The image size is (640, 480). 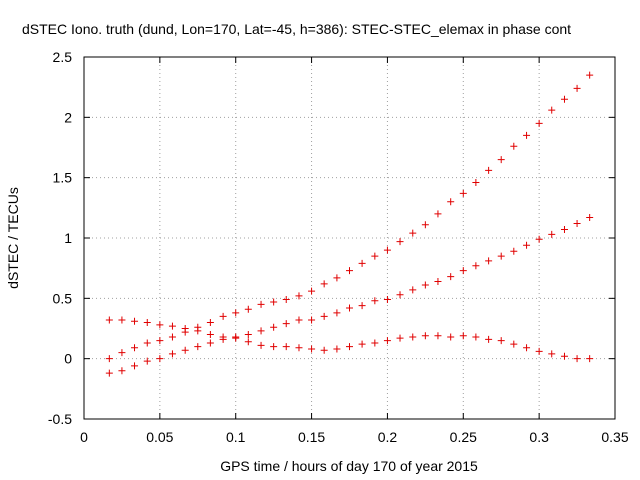 What do you see at coordinates (63, 178) in the screenshot?
I see `y-tick-label: 1.5` at bounding box center [63, 178].